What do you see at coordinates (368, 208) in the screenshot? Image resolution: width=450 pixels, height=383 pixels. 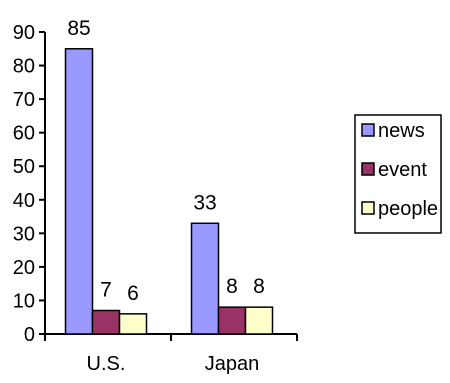 I see `legend-swatch-people` at bounding box center [368, 208].